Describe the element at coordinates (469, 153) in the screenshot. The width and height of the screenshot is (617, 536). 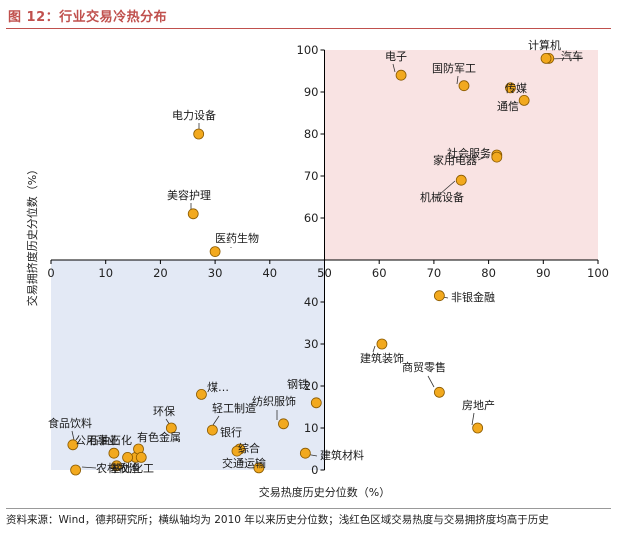
I see `point-label: 社会服务` at that location.